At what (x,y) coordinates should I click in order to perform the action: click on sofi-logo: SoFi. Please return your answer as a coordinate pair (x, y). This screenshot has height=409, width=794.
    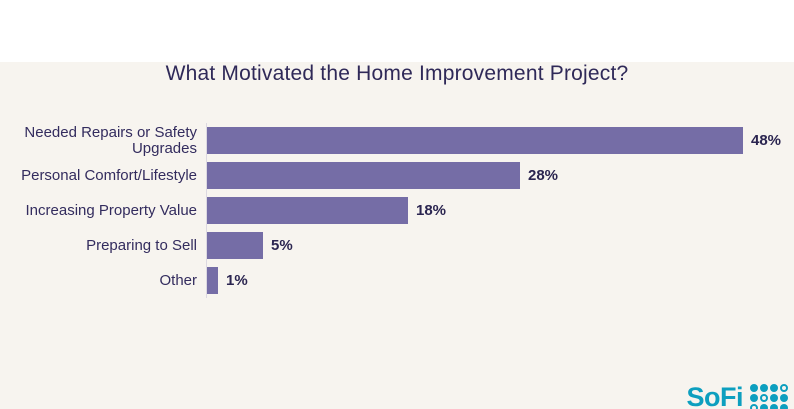
    Looking at the image, I should click on (737, 395).